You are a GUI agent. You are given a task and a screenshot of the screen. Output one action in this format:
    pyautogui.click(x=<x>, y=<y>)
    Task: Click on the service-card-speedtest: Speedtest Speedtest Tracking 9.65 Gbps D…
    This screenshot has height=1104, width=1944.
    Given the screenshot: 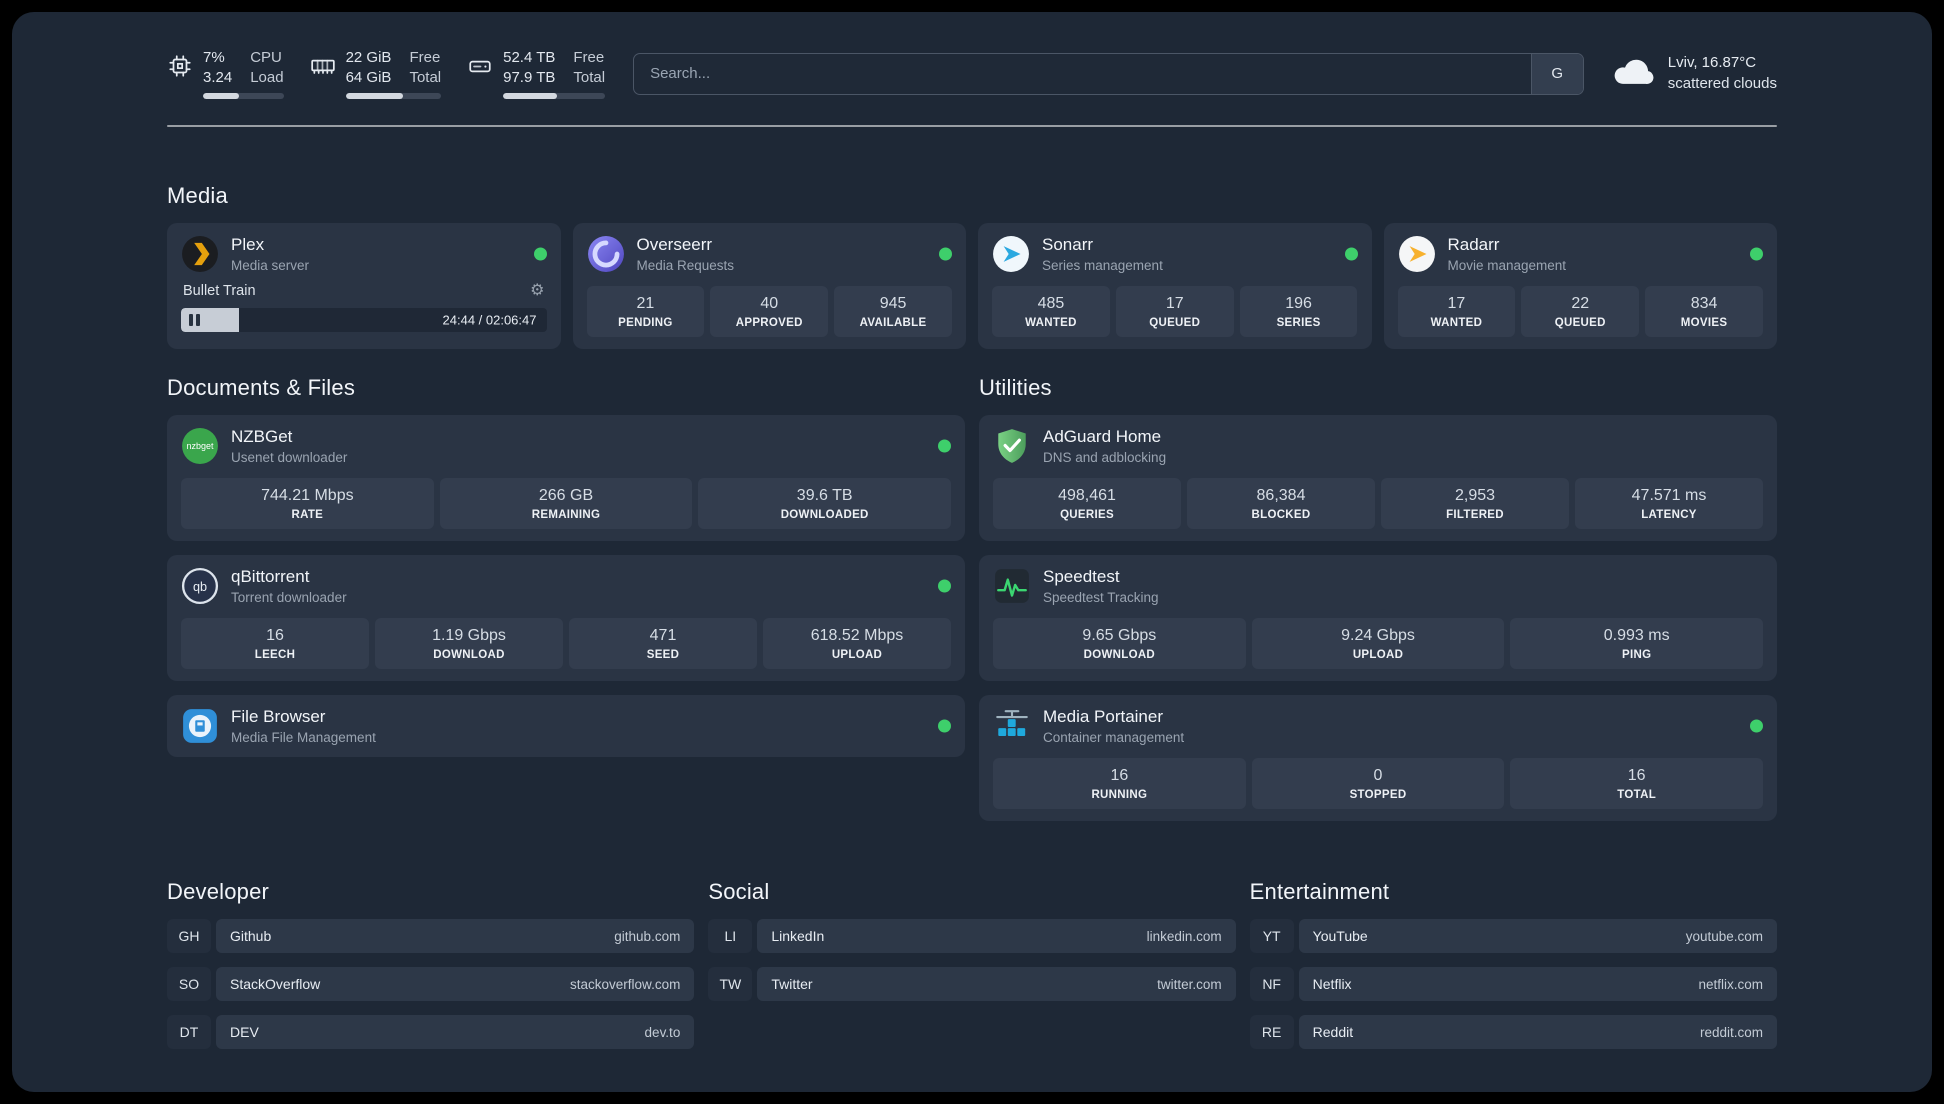 What is the action you would take?
    pyautogui.click(x=1378, y=618)
    